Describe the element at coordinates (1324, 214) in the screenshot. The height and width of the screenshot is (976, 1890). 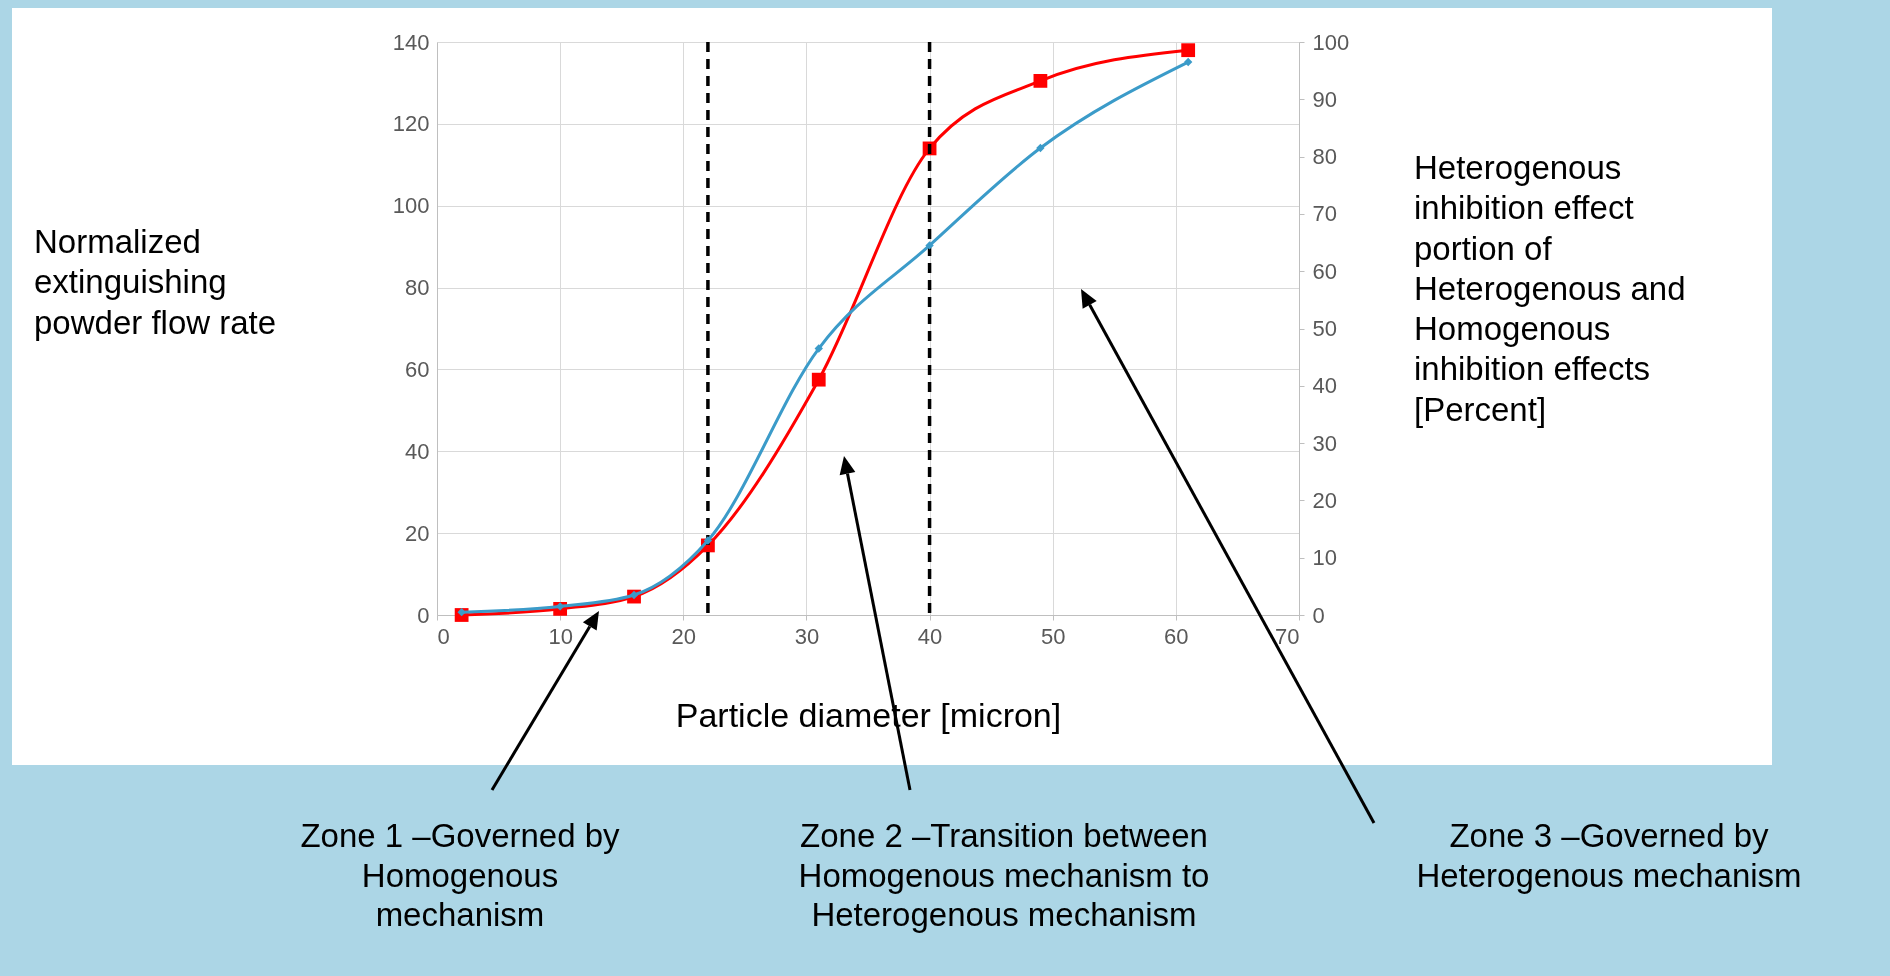
I see `y2-tick-label: 70` at that location.